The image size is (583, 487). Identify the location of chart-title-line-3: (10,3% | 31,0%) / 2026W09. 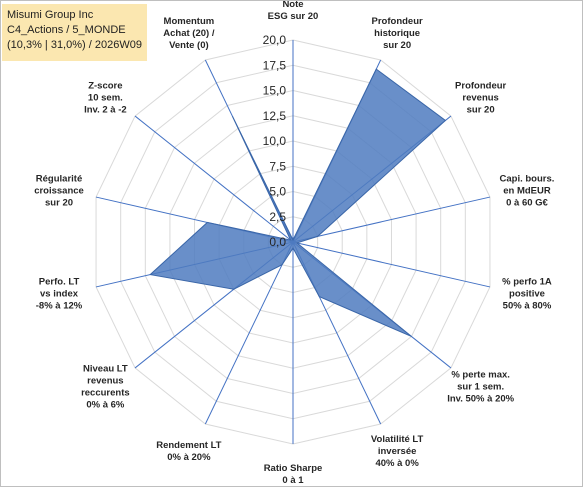
(74, 45).